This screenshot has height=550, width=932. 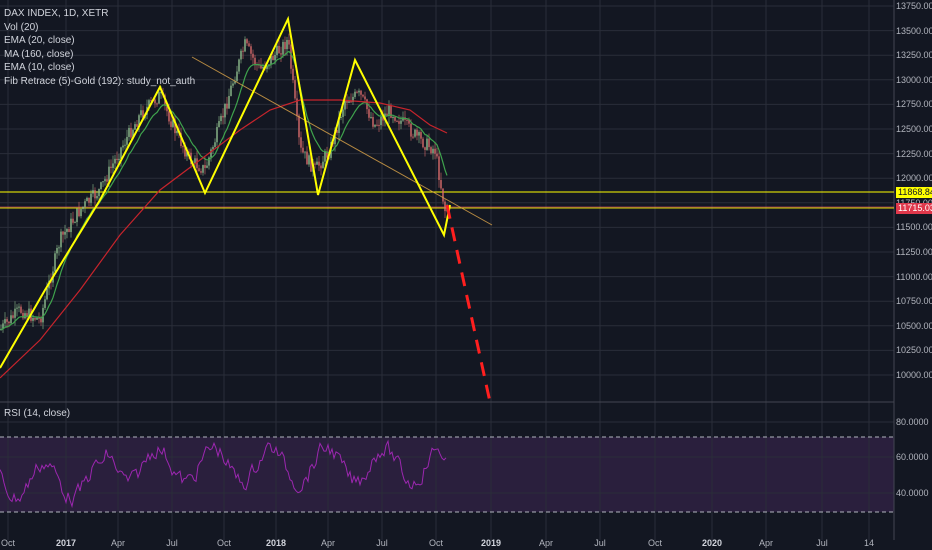 I want to click on price-axis-label: 13750.00, so click(x=914, y=6).